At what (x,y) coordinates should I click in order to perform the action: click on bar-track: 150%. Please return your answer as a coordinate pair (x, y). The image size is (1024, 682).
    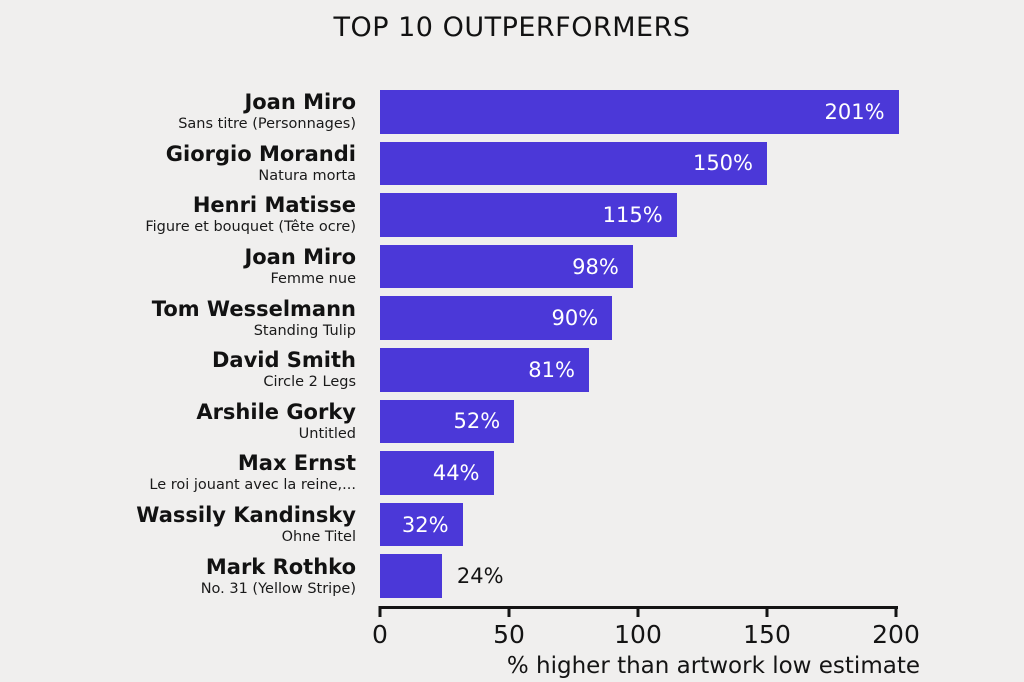
    Looking at the image, I should click on (702, 164).